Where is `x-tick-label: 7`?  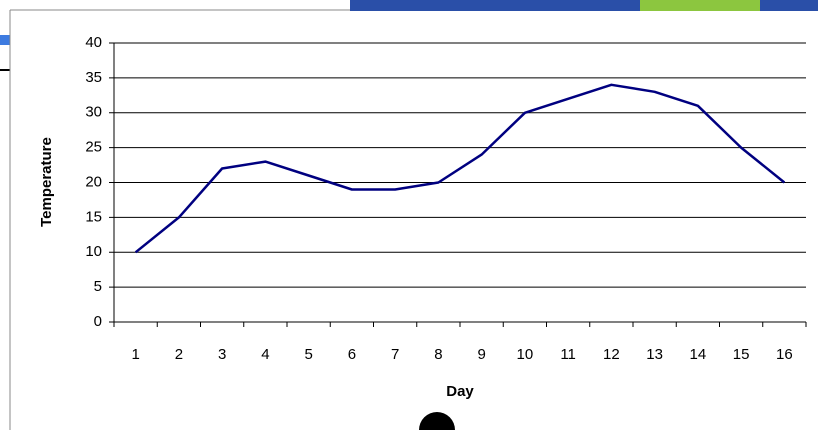
x-tick-label: 7 is located at coordinates (395, 354).